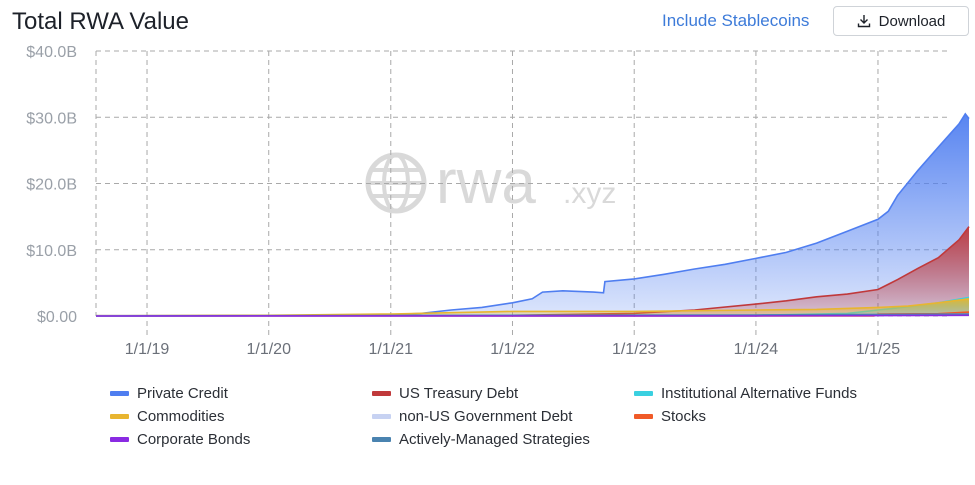  I want to click on area-commodities, so click(532, 307).